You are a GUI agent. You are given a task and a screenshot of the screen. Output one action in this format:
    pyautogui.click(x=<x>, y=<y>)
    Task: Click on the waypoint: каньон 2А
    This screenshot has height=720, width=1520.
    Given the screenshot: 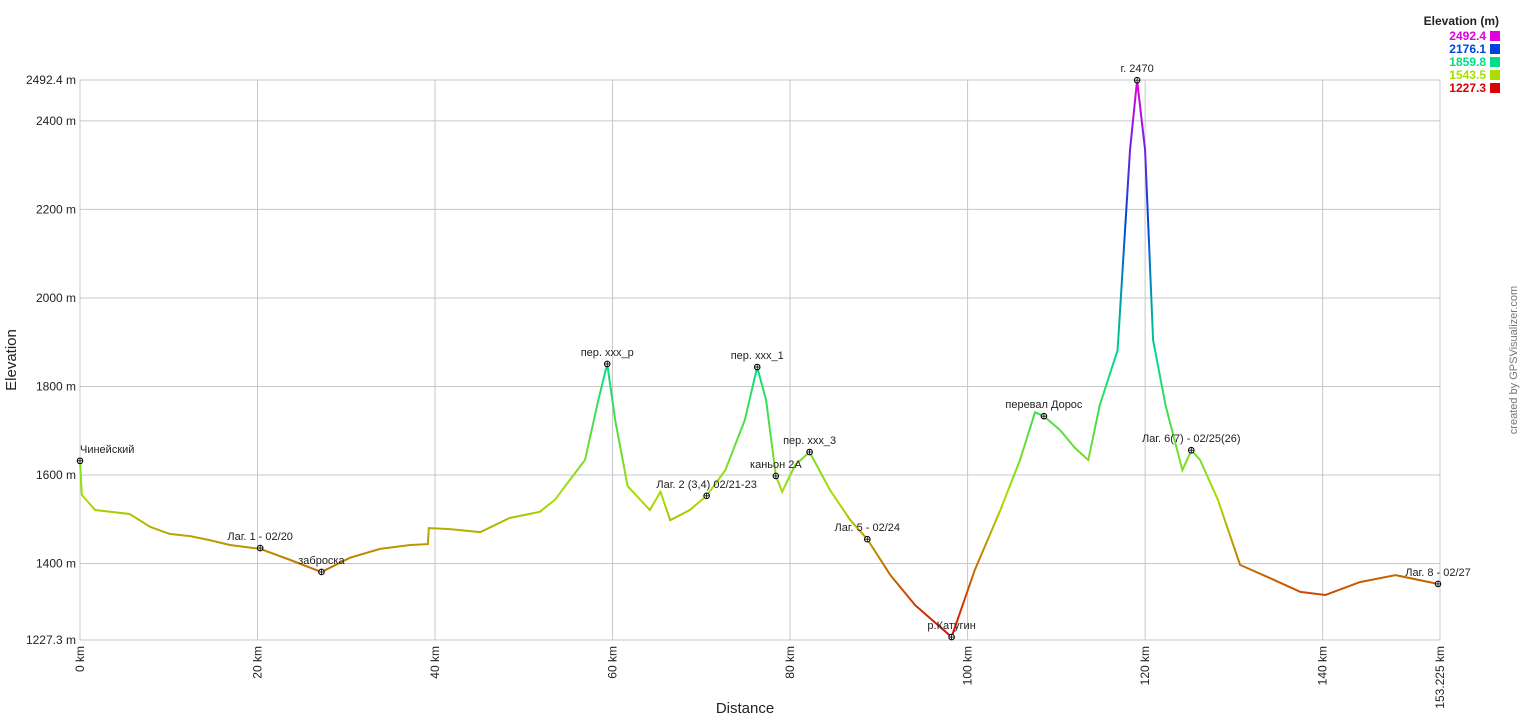 What is the action you would take?
    pyautogui.click(x=776, y=469)
    